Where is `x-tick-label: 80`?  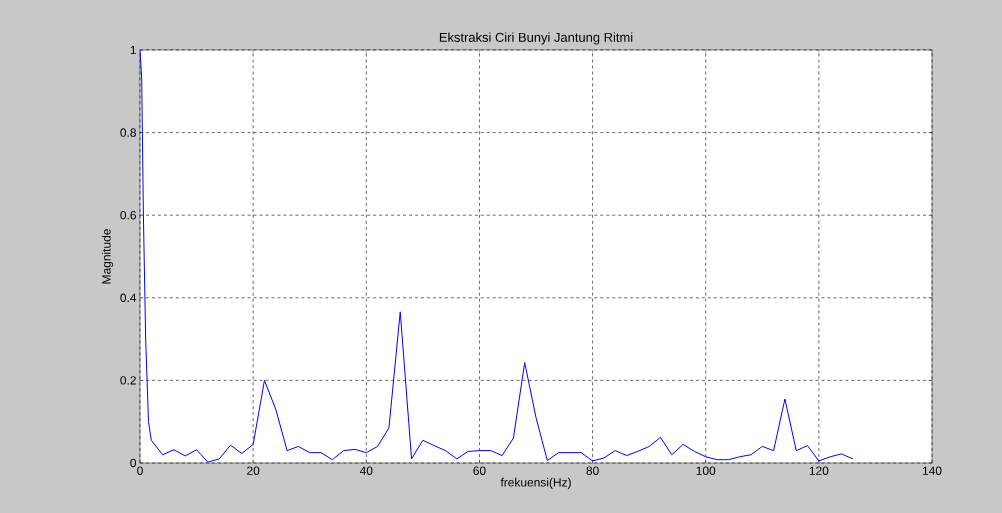
x-tick-label: 80 is located at coordinates (592, 470).